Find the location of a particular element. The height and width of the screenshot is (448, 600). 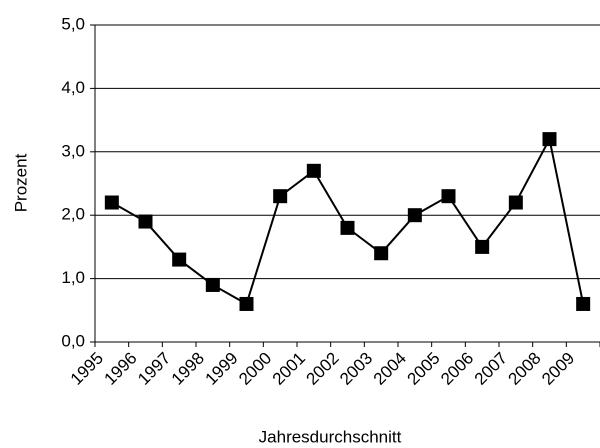

x-tick-label: 2008 is located at coordinates (524, 369).